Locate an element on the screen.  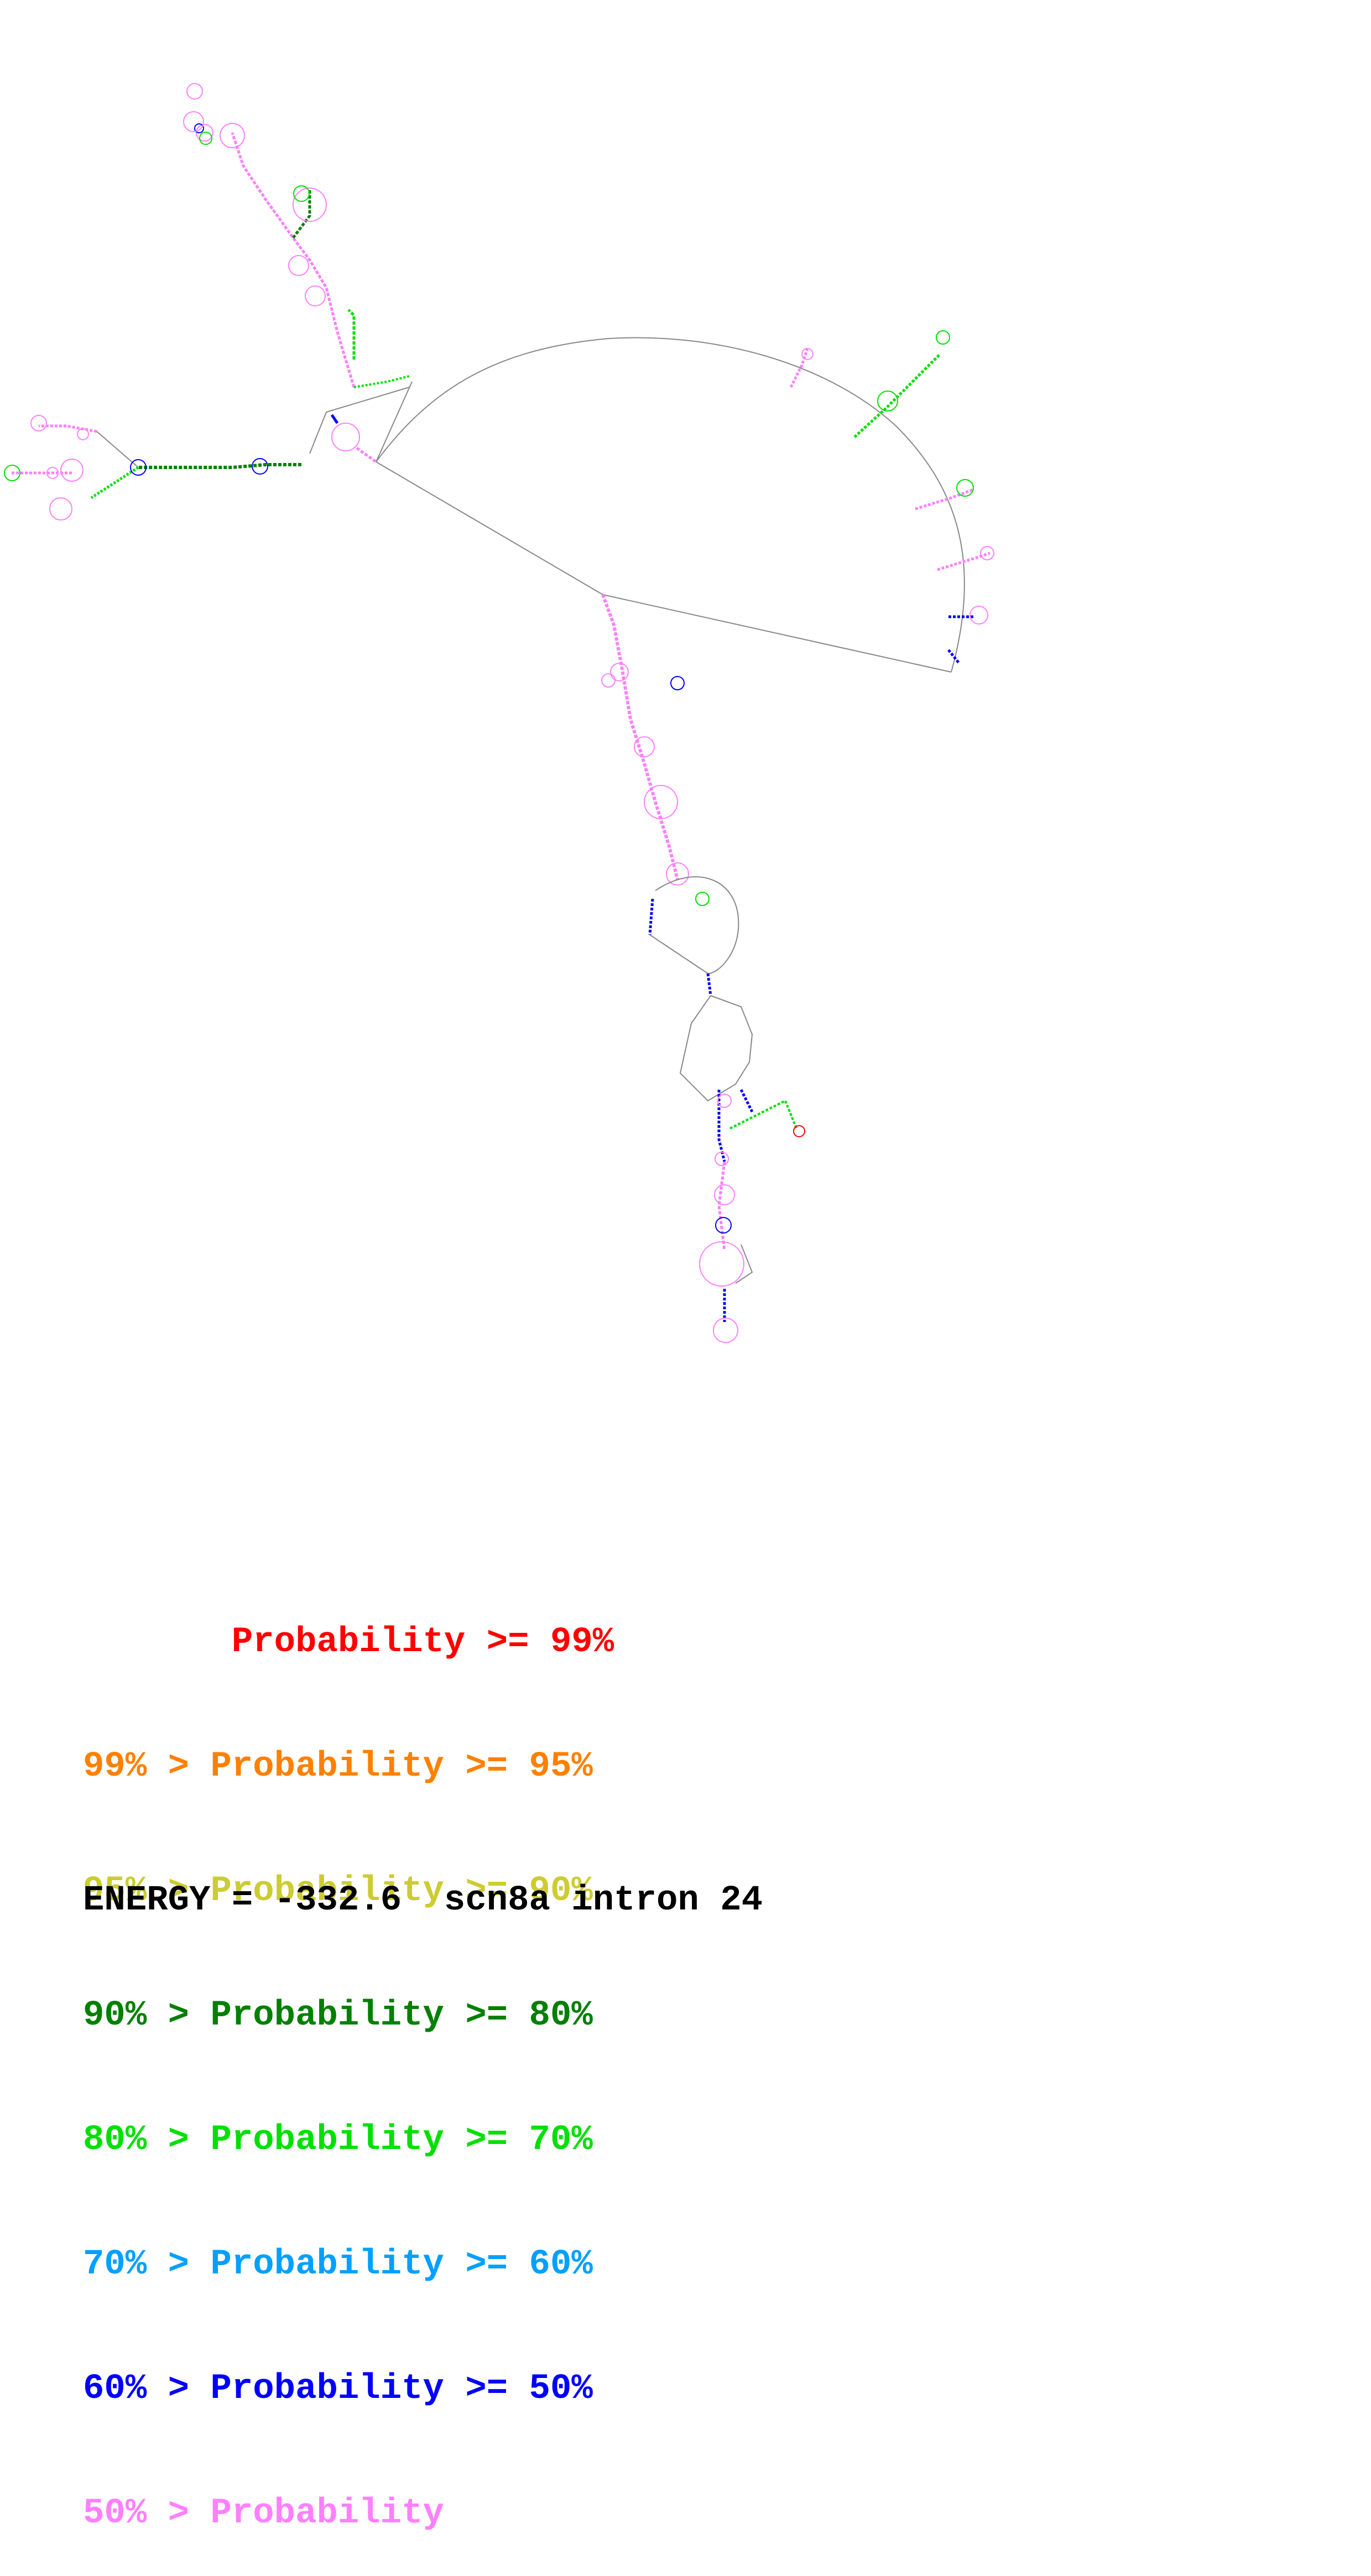
stem-top-left is located at coordinates (297, 273).